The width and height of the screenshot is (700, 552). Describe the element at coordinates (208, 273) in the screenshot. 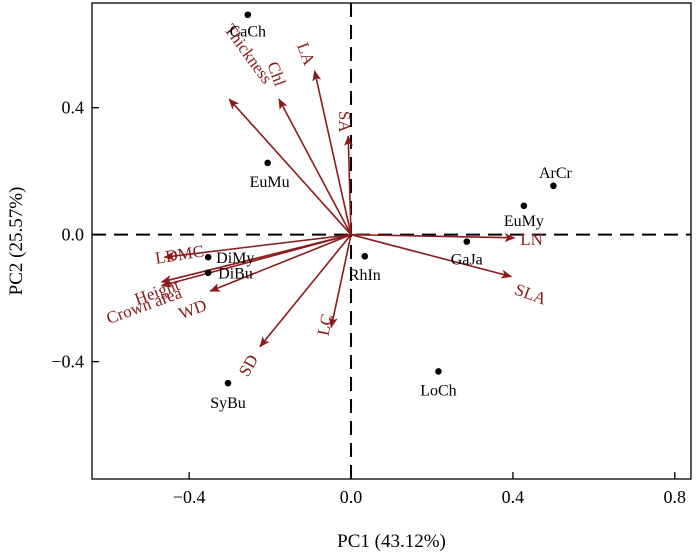

I see `point-dibu-marker` at that location.